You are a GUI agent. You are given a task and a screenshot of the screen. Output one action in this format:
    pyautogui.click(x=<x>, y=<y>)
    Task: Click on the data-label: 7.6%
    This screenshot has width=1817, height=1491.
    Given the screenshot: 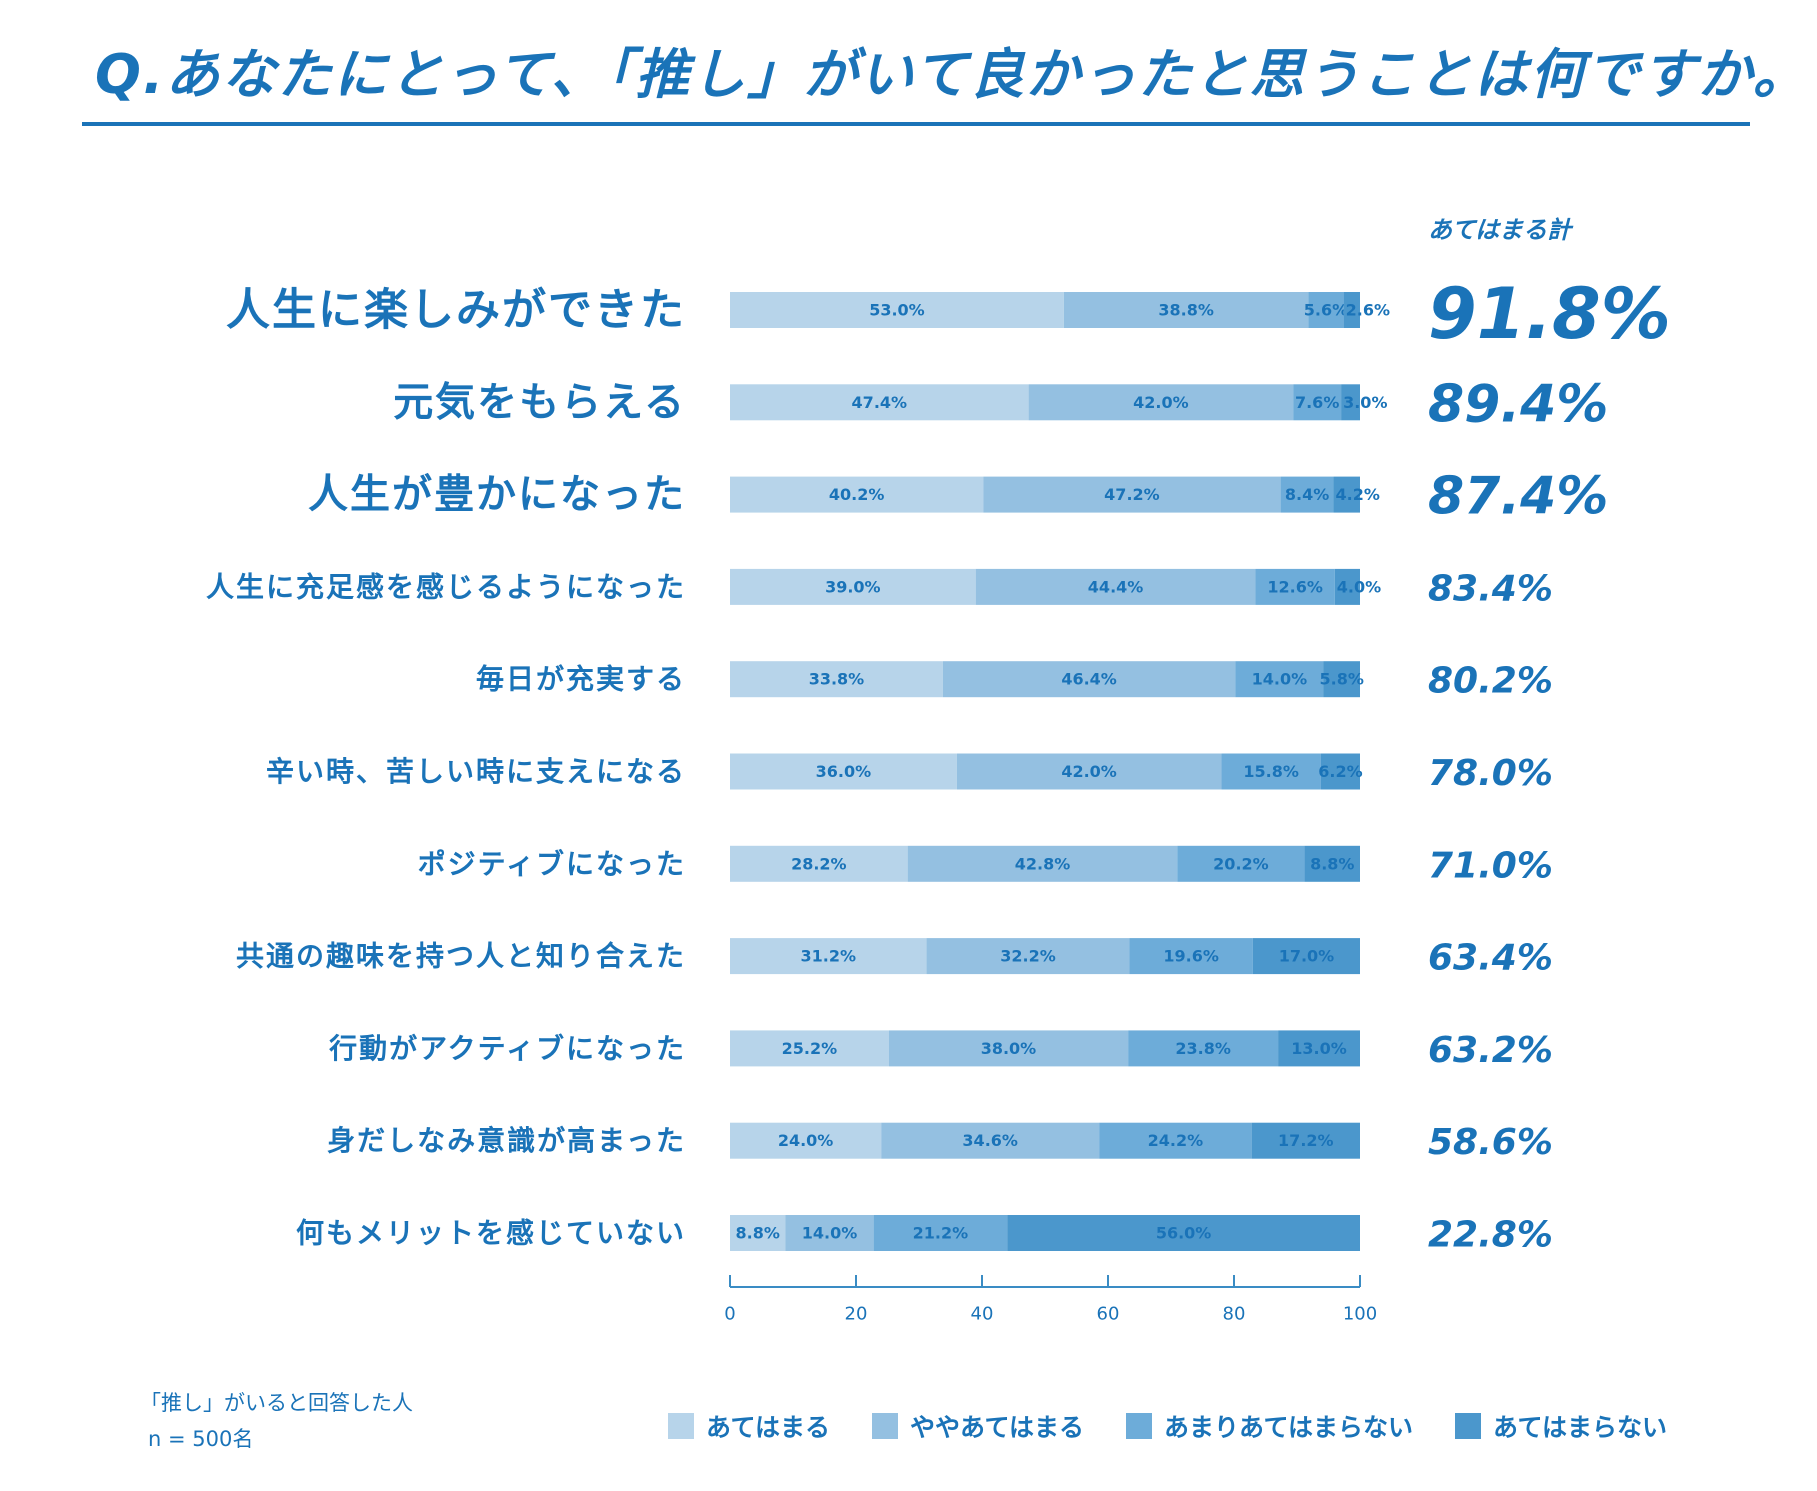 What is the action you would take?
    pyautogui.click(x=1317, y=402)
    